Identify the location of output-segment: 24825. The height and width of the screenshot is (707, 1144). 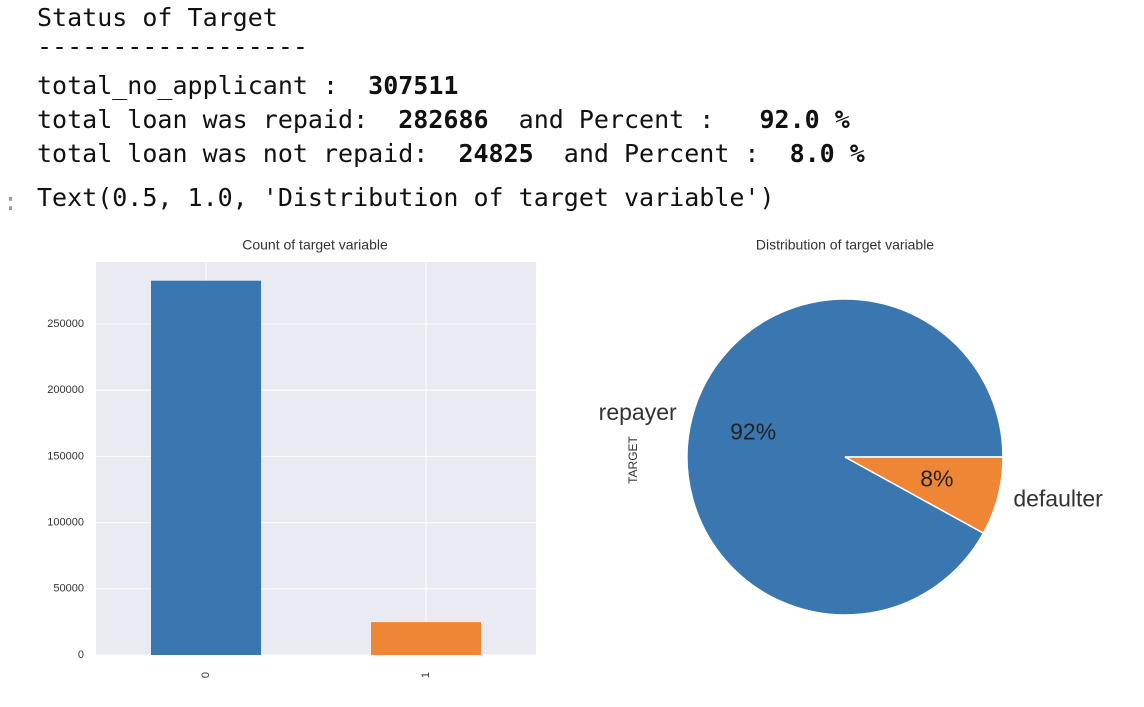
(495, 153).